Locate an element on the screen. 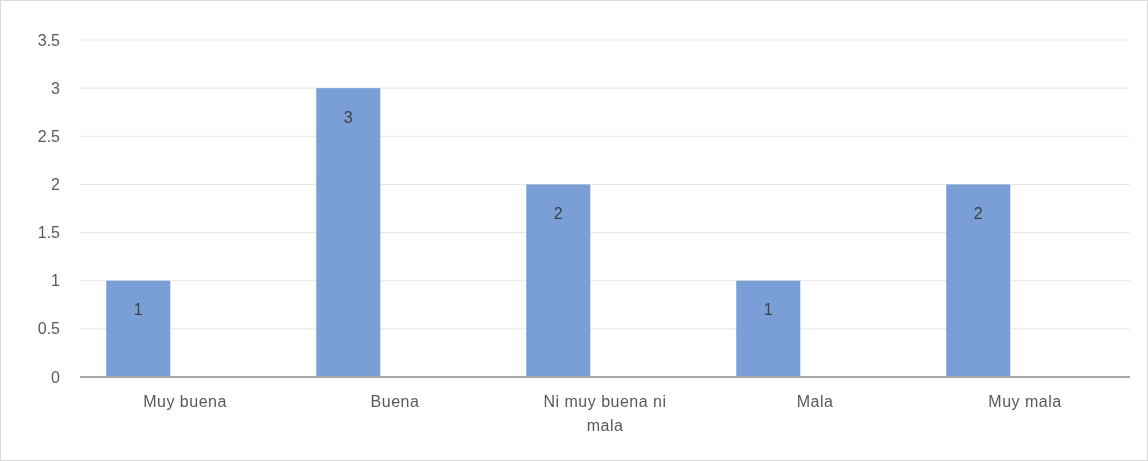 The height and width of the screenshot is (461, 1148). y-tick-label: 1.5 is located at coordinates (49, 233).